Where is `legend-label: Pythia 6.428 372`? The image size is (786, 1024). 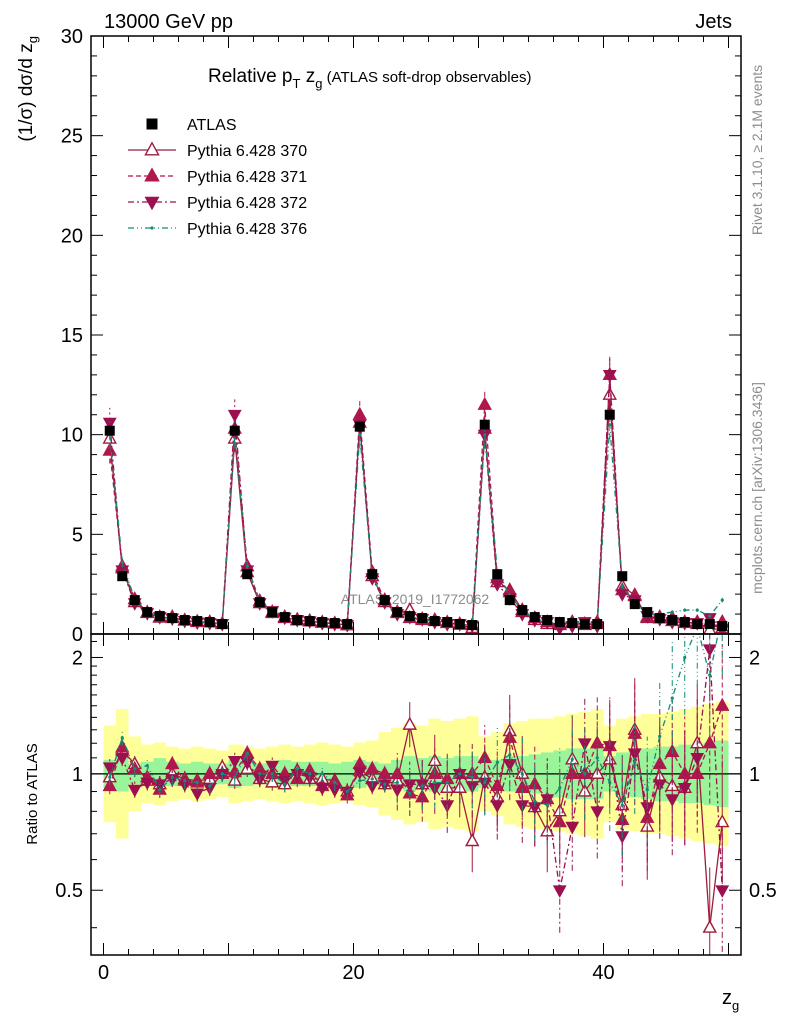 legend-label: Pythia 6.428 372 is located at coordinates (247, 203).